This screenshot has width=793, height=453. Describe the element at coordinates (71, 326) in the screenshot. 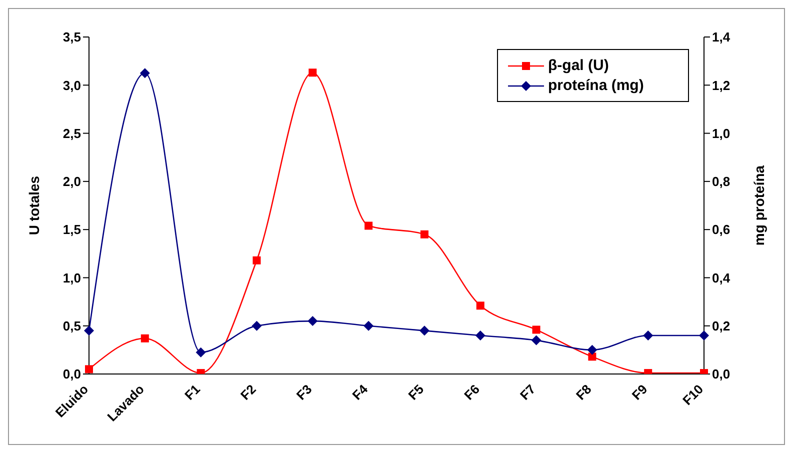

I see `y-tick-label: 0,5` at that location.